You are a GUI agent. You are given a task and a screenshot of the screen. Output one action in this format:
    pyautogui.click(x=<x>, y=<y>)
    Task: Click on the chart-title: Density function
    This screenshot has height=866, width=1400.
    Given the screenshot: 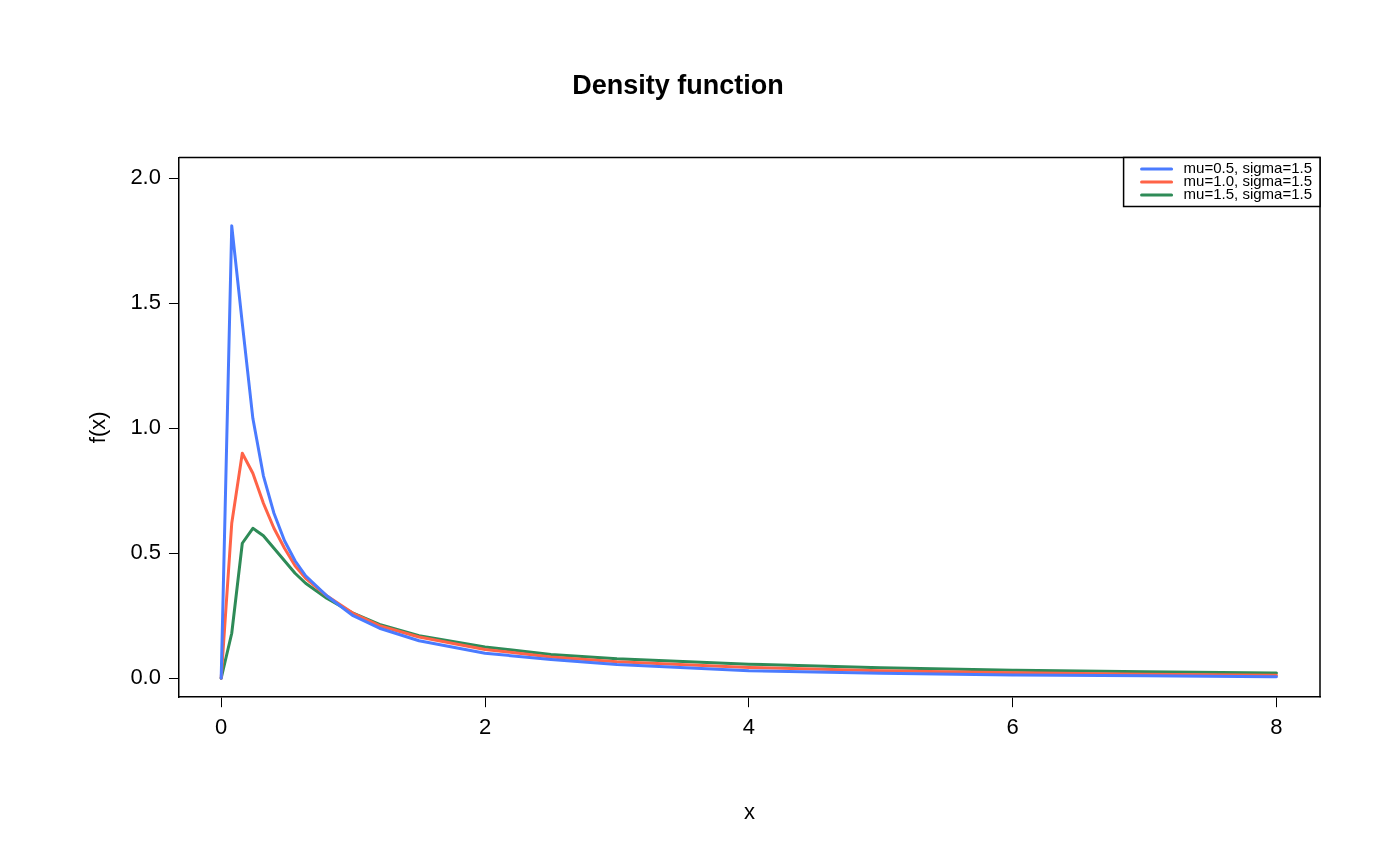 What is the action you would take?
    pyautogui.click(x=678, y=84)
    